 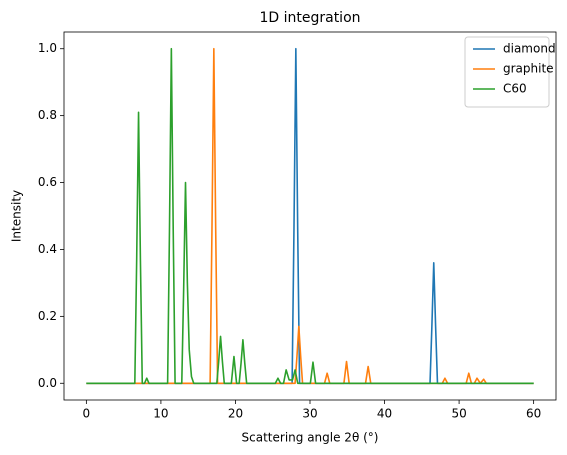 What do you see at coordinates (533, 414) in the screenshot?
I see `x-tick-label: 60` at bounding box center [533, 414].